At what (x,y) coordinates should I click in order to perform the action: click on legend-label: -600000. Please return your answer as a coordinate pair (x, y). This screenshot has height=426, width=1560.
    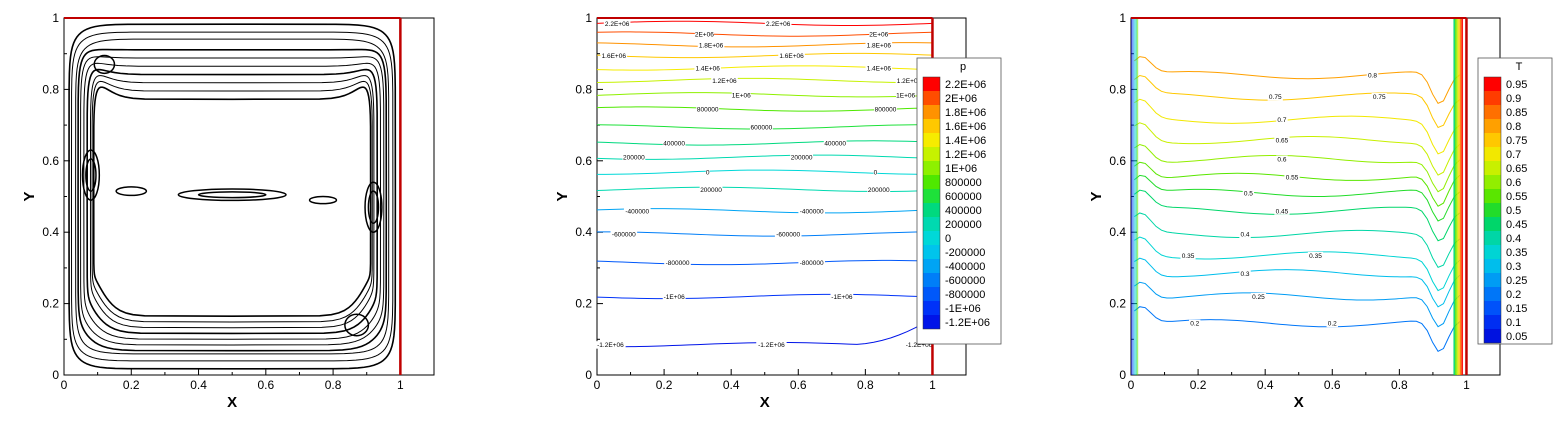
    Looking at the image, I should click on (965, 281).